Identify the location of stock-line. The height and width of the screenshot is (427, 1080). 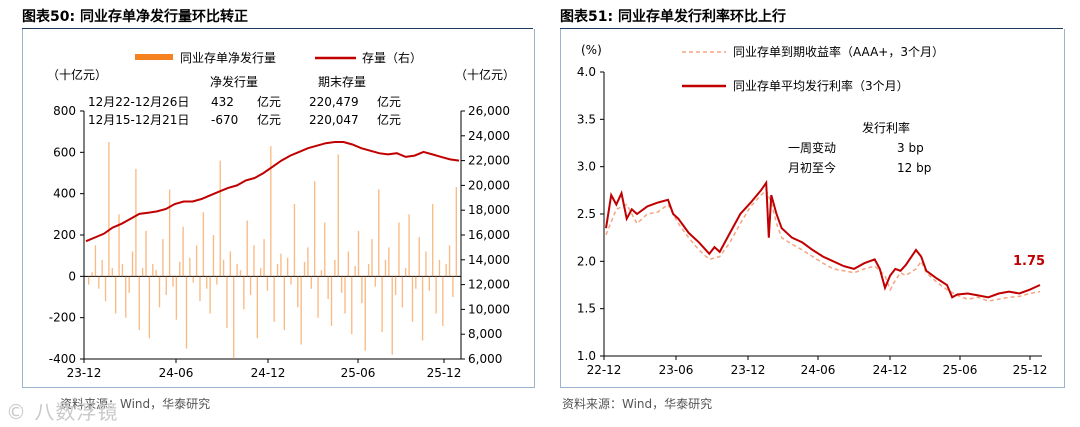
(272, 192).